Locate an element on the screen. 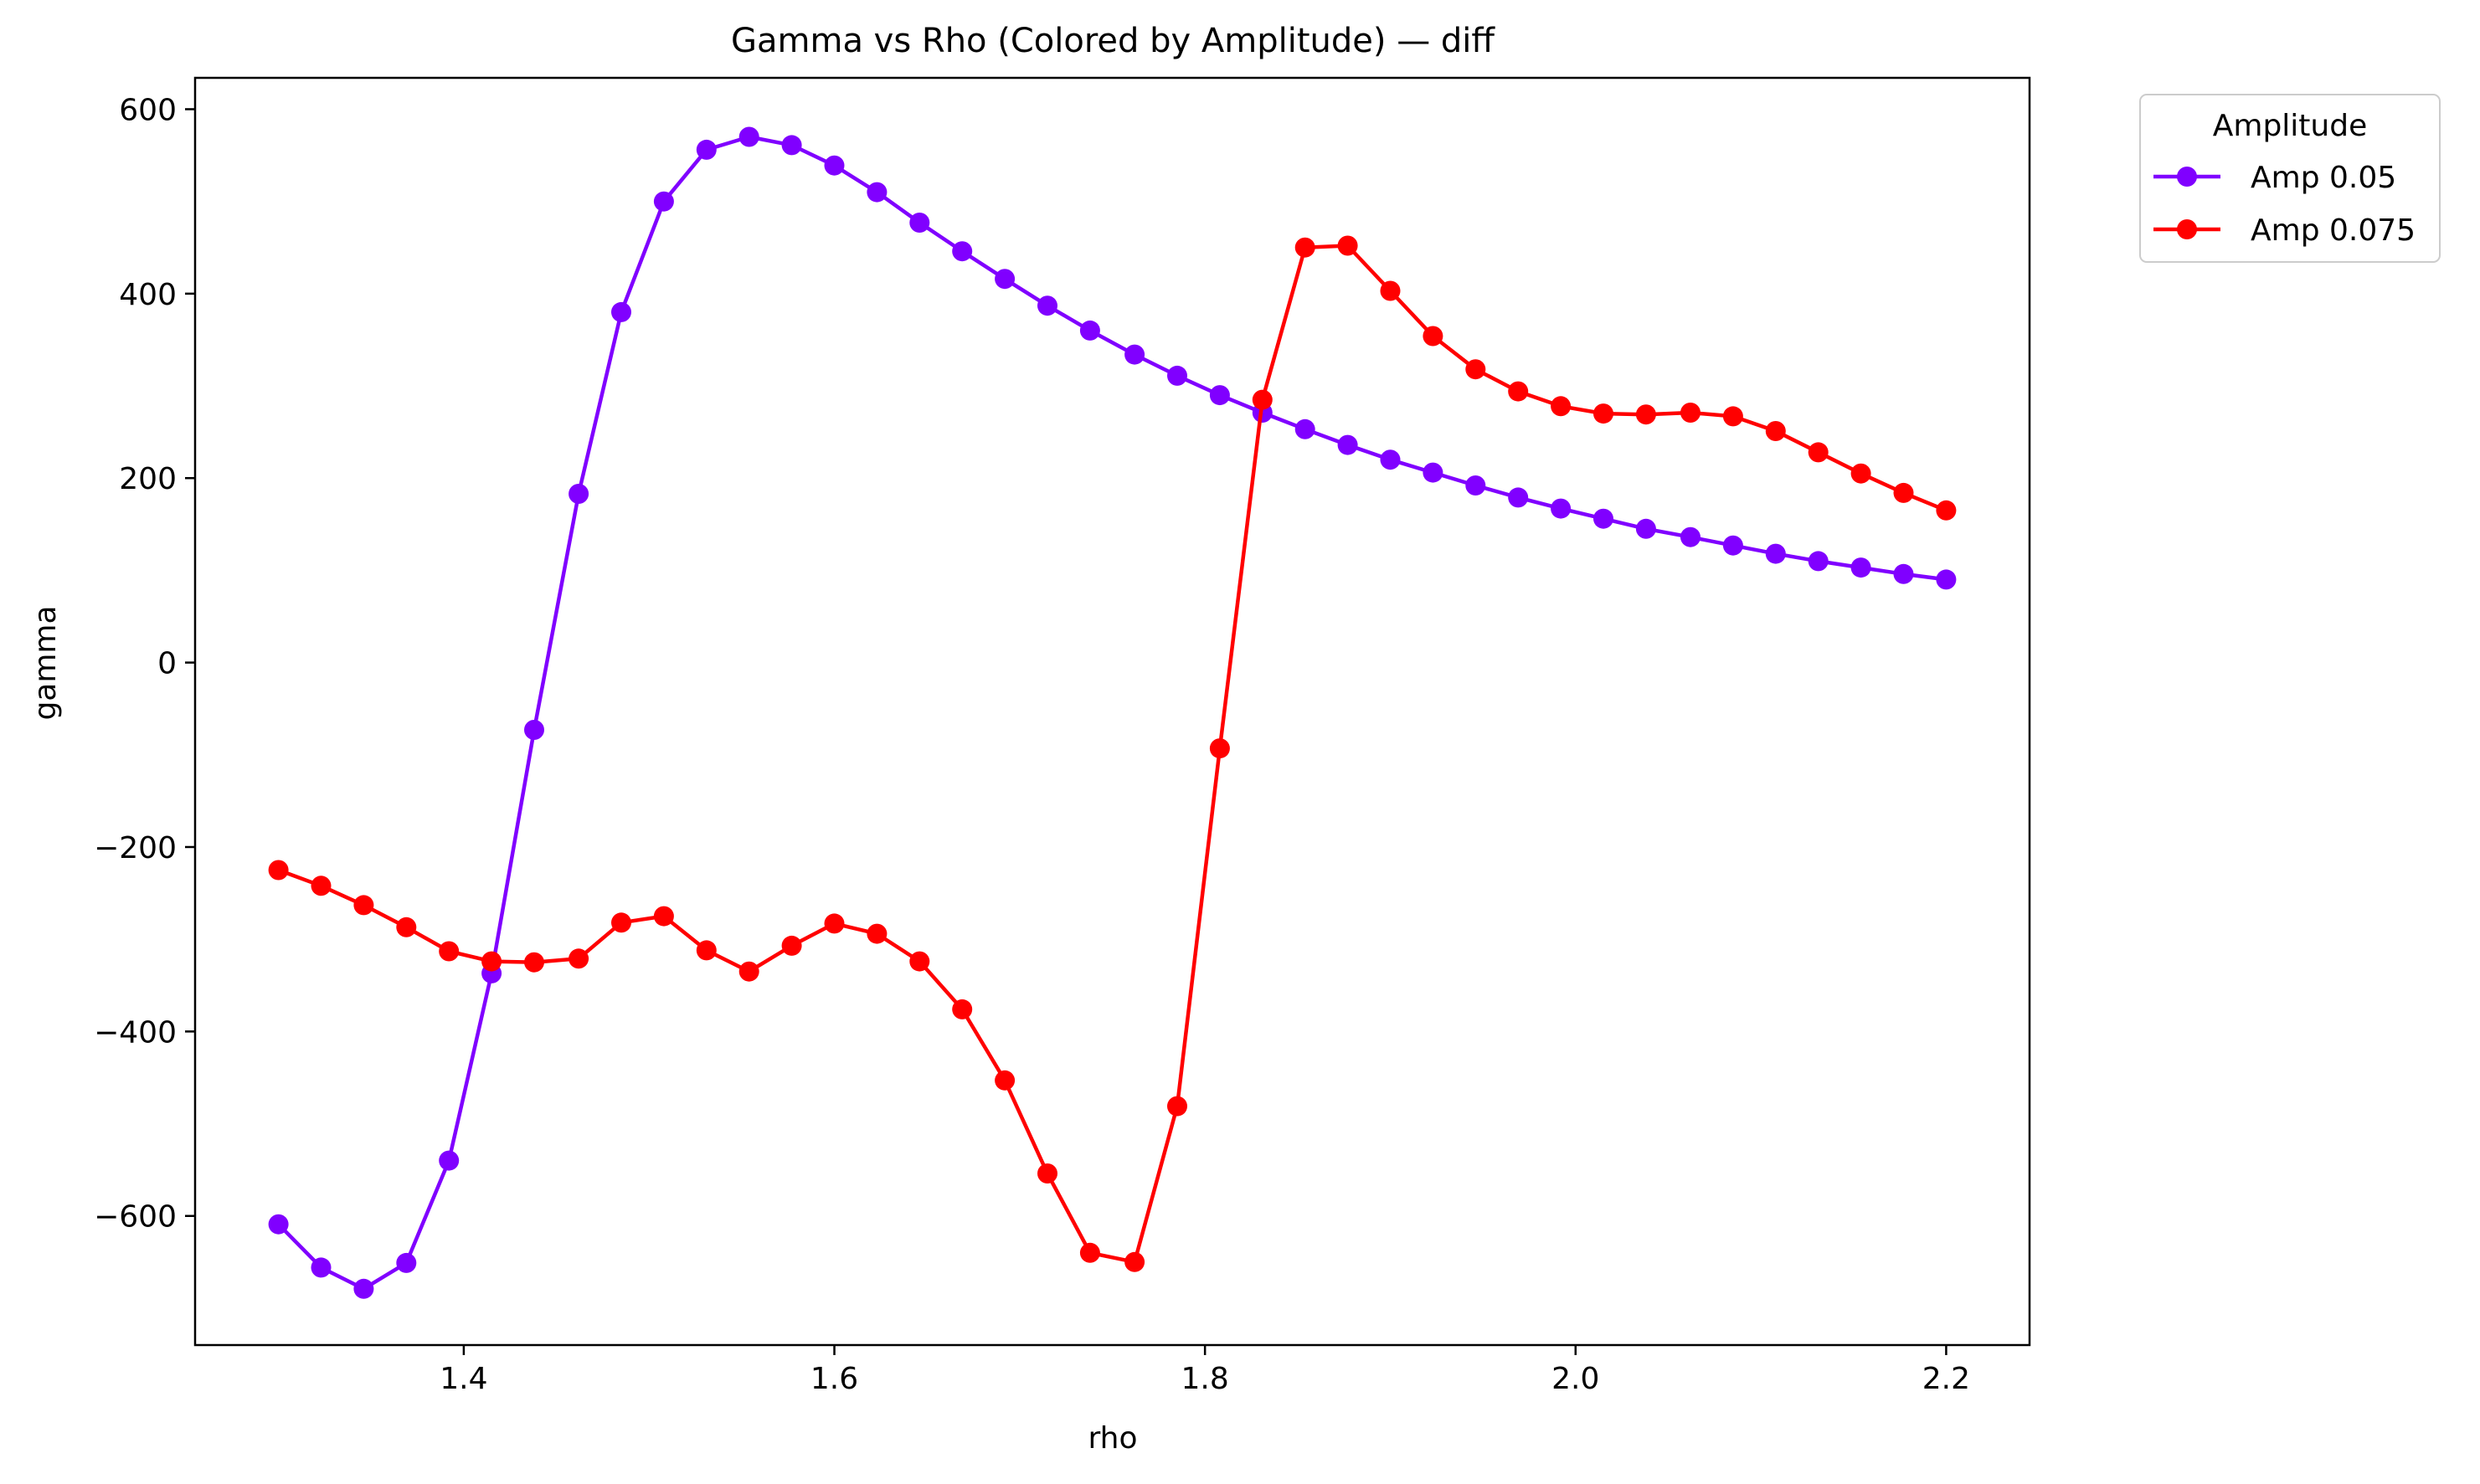  legend-frame is located at coordinates (2290, 179).